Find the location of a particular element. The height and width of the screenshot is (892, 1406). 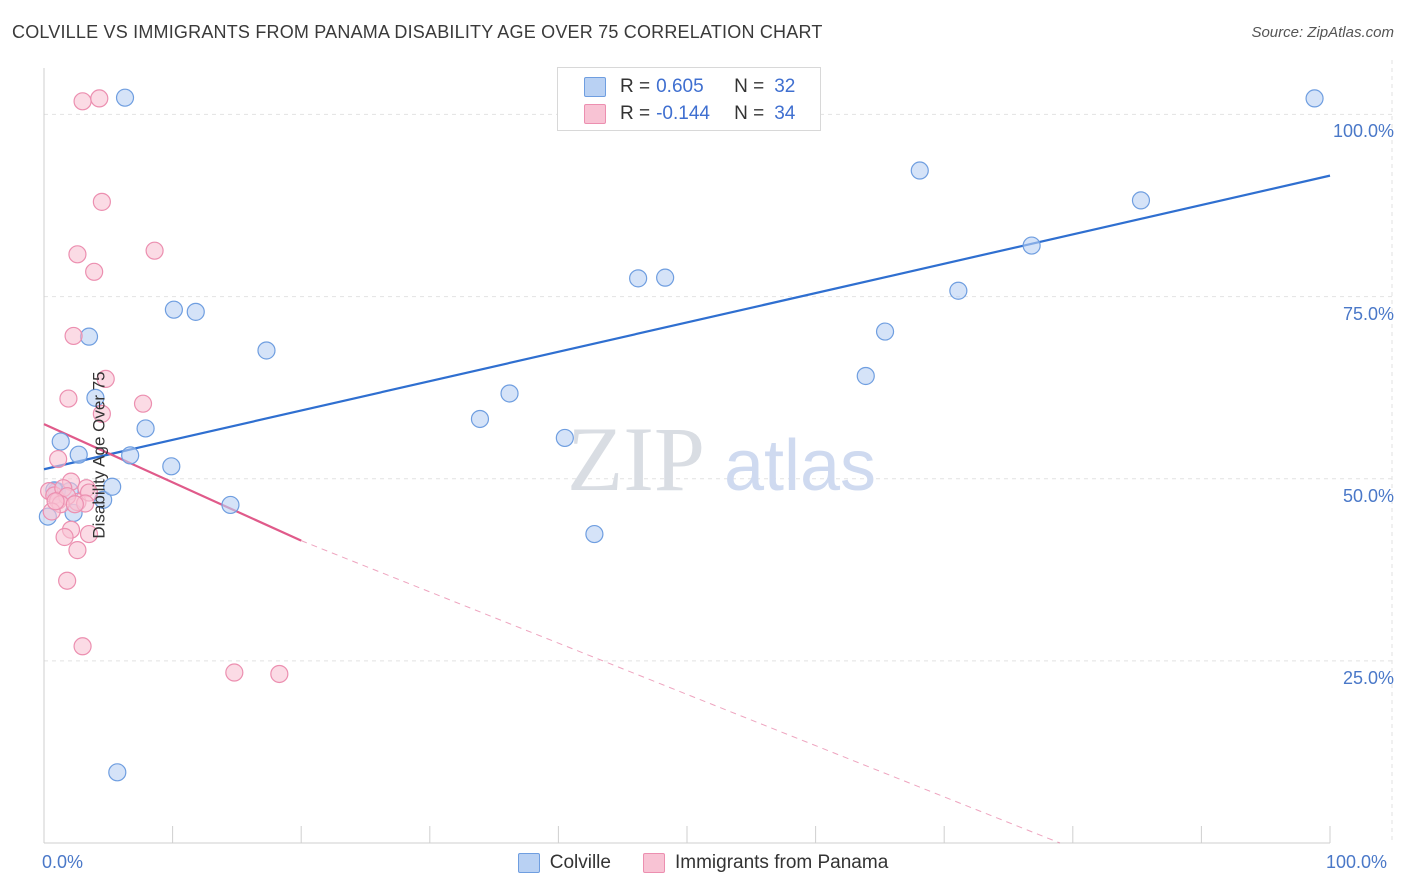

series-legend: Colville Immigrants from Panama is located at coordinates (703, 863).